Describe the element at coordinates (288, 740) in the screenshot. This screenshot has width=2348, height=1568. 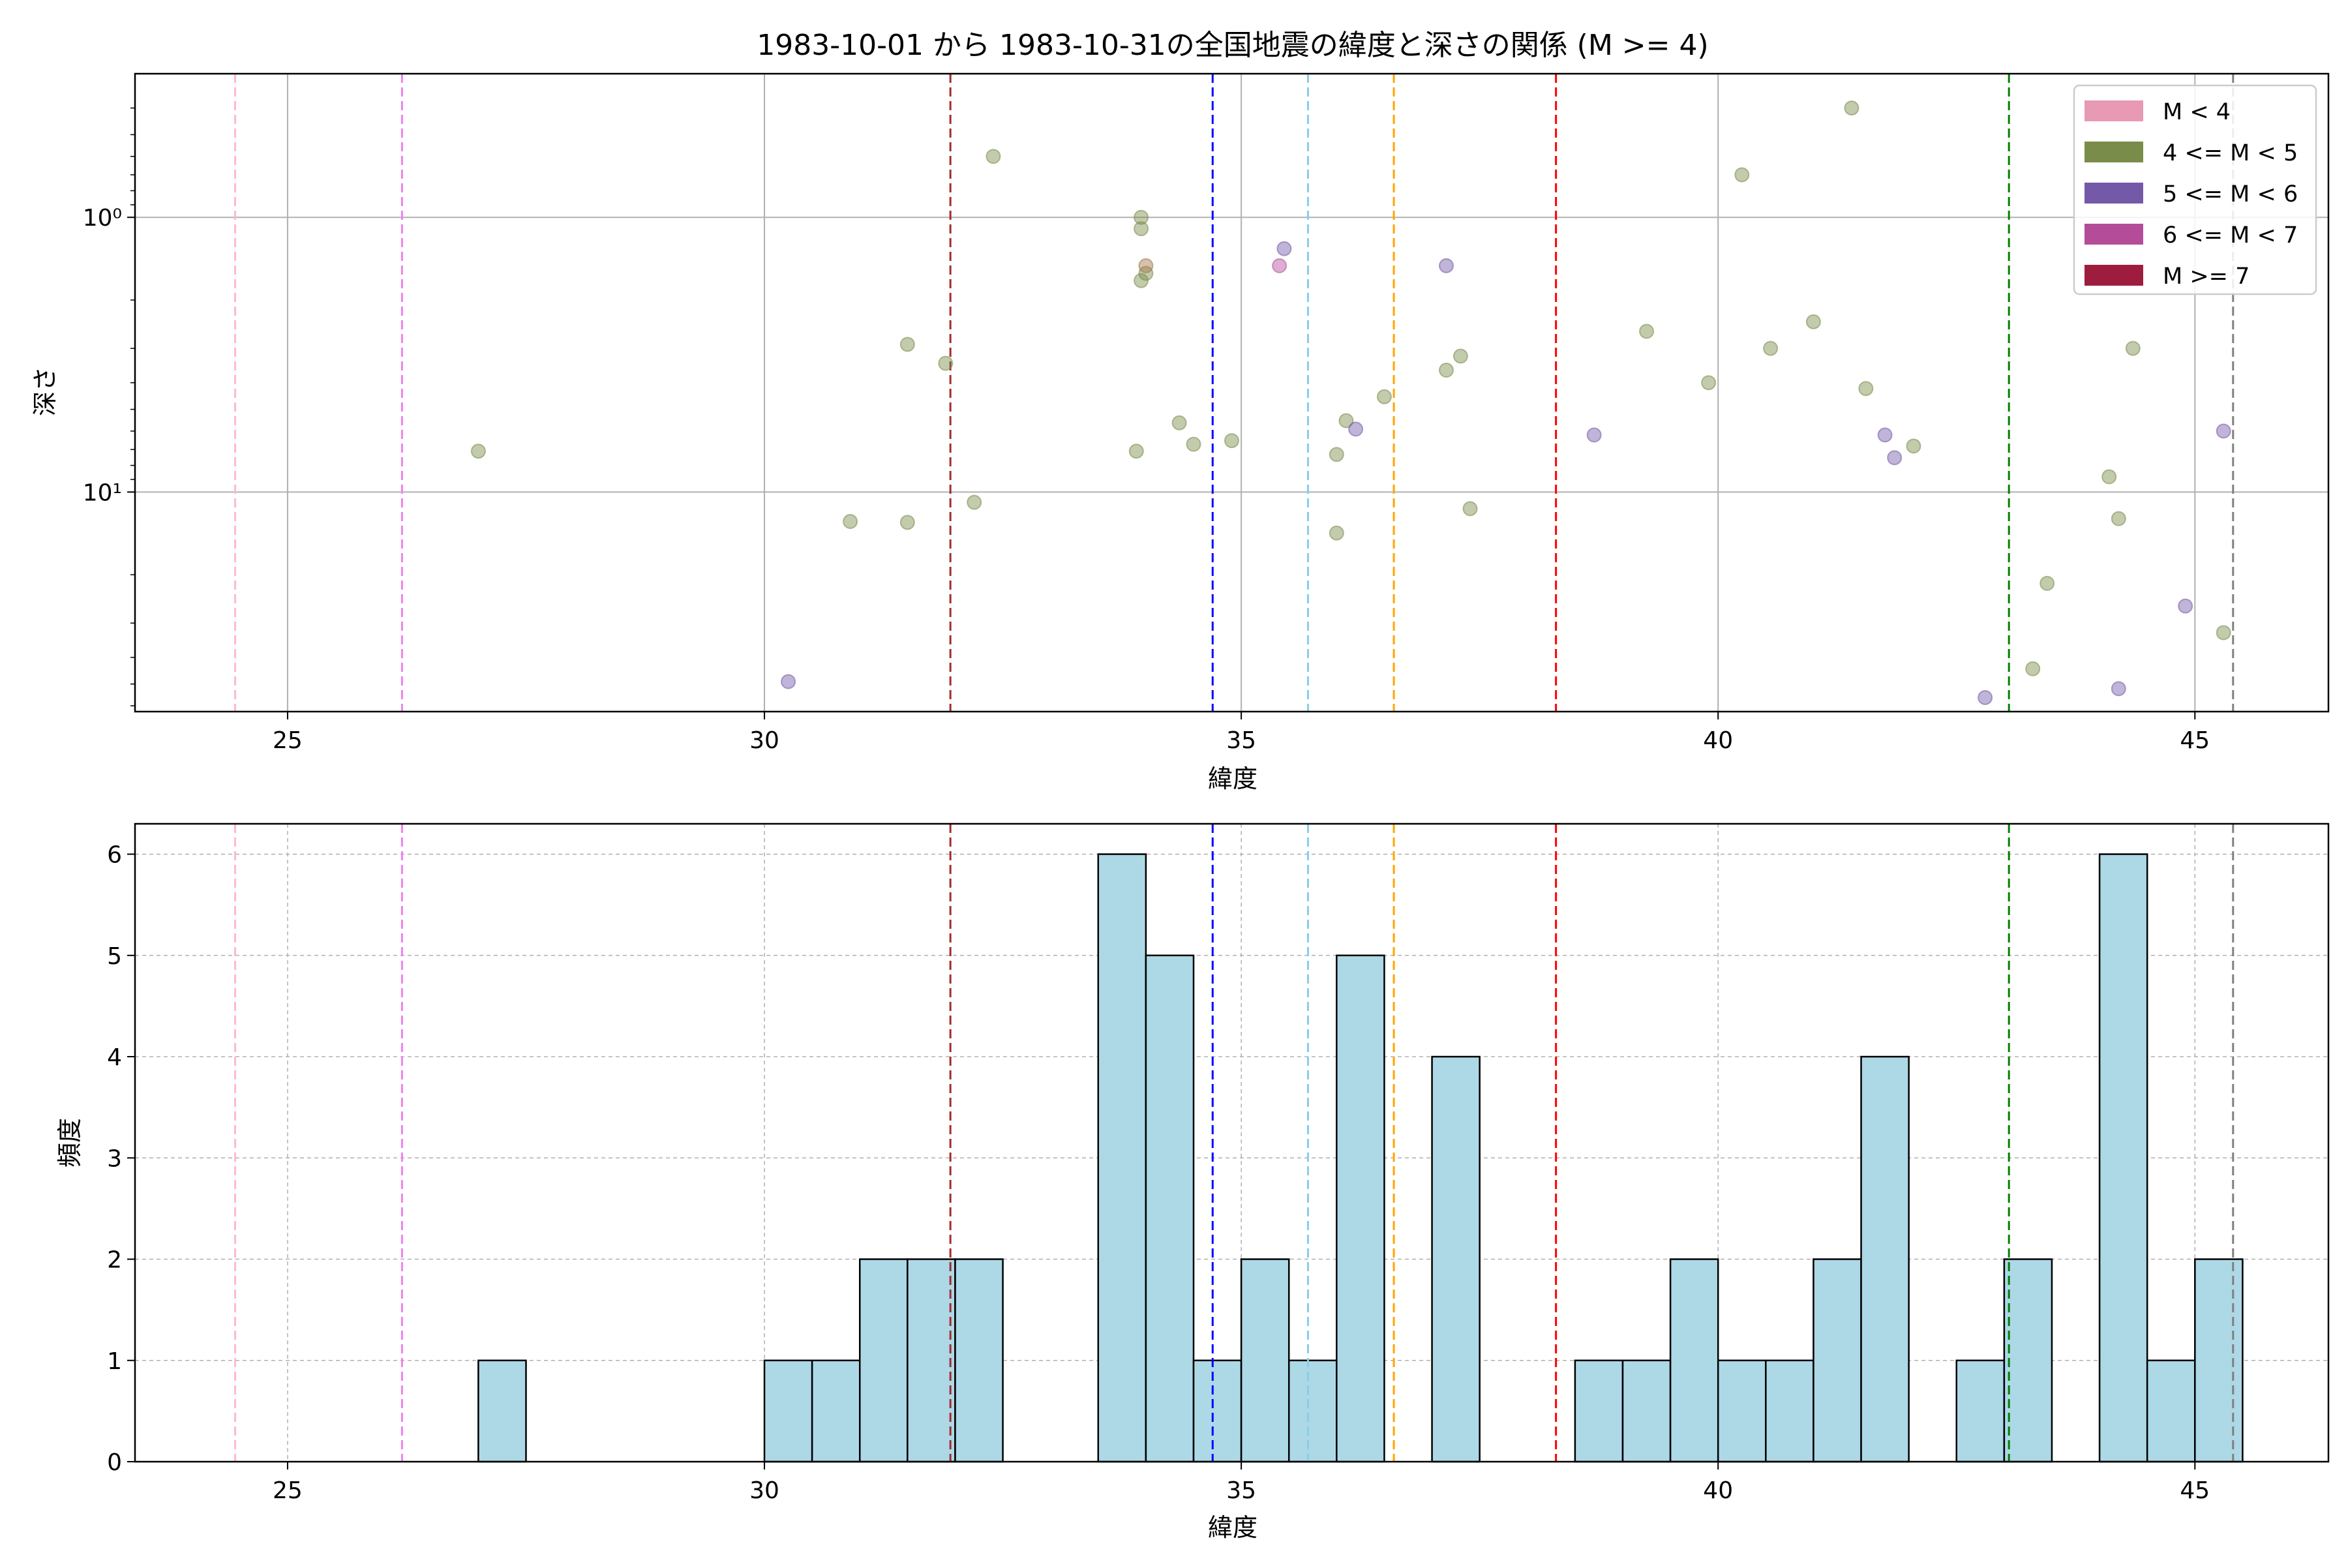
I see `scatter-x-tick-label: 25` at that location.